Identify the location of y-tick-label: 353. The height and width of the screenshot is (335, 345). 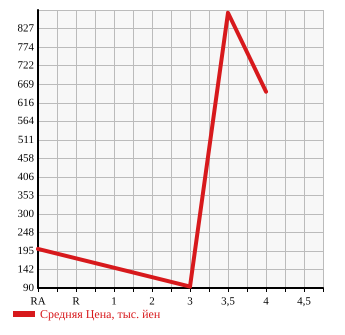
(26, 195).